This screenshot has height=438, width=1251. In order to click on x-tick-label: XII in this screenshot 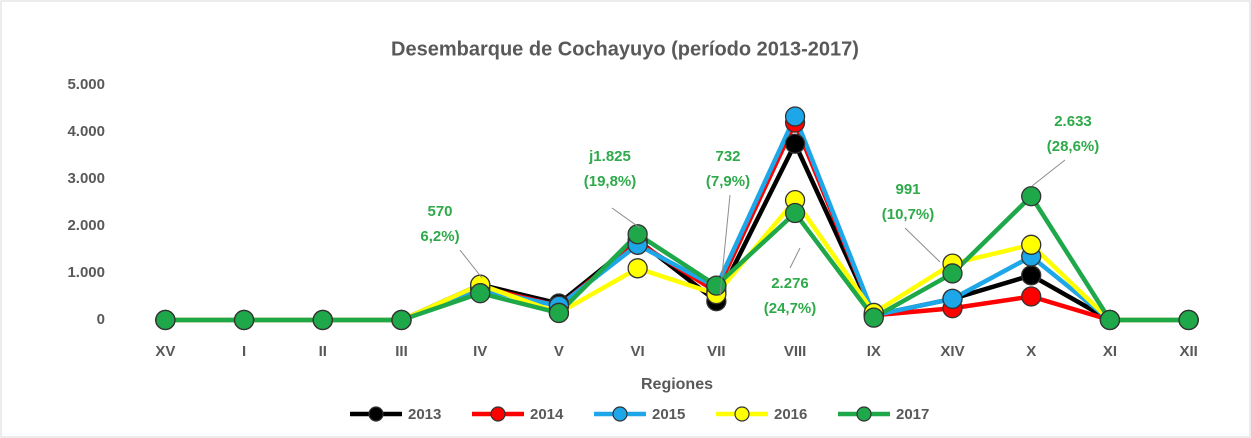, I will do `click(1188, 351)`.